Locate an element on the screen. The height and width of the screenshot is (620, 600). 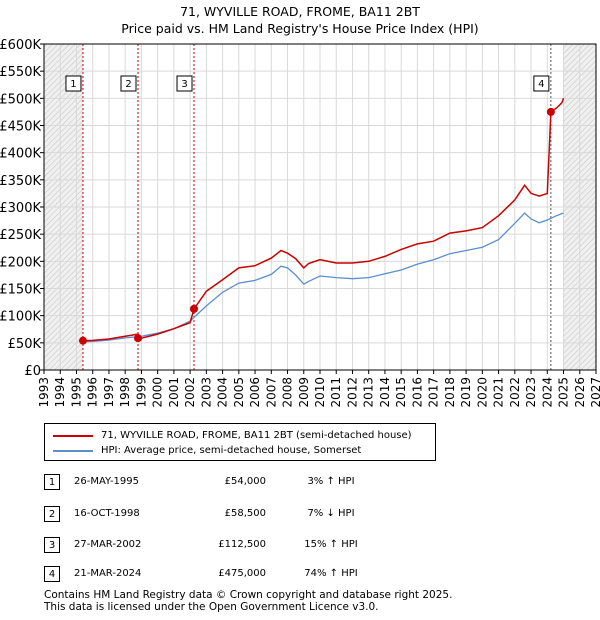
sale-price: £112,500 is located at coordinates (242, 544).